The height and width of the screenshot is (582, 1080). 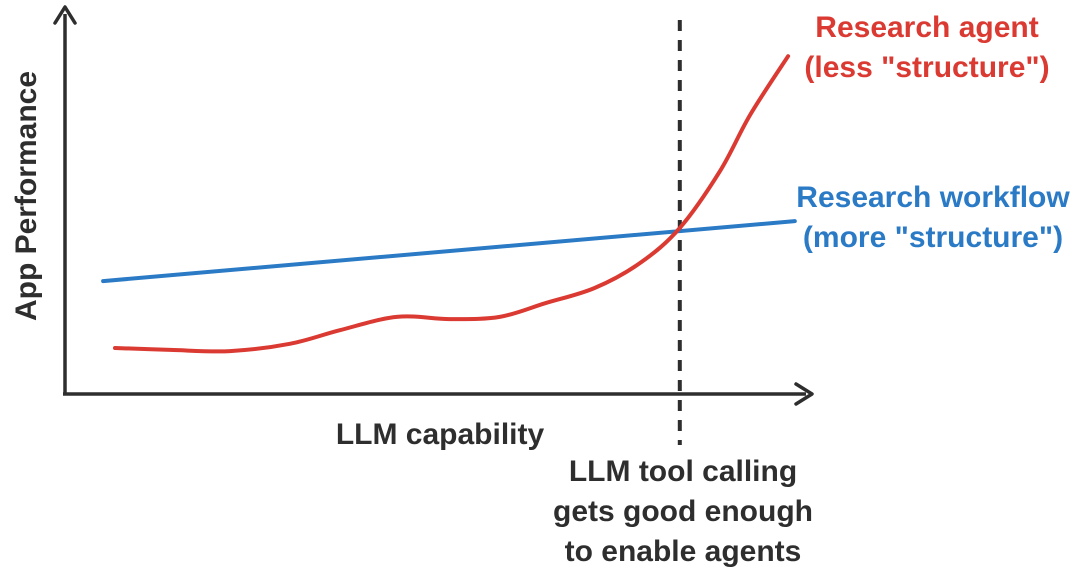 What do you see at coordinates (933, 197) in the screenshot?
I see `legend-research-workflow-line1: Research workflow` at bounding box center [933, 197].